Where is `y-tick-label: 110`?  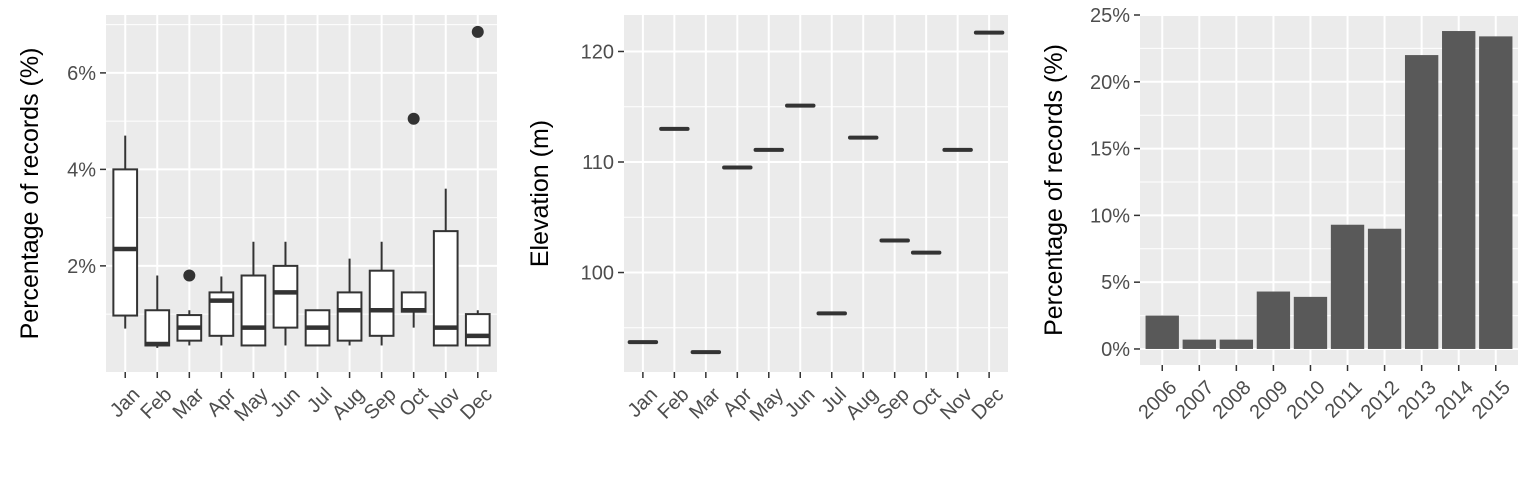
y-tick-label: 110 is located at coordinates (598, 163).